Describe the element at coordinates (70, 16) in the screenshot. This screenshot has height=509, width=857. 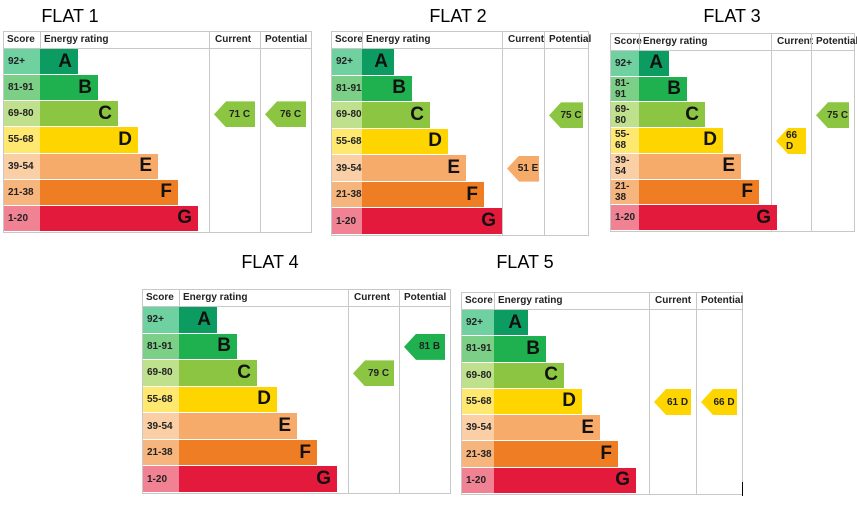
I see `flat-1-title: FLAT 1` at that location.